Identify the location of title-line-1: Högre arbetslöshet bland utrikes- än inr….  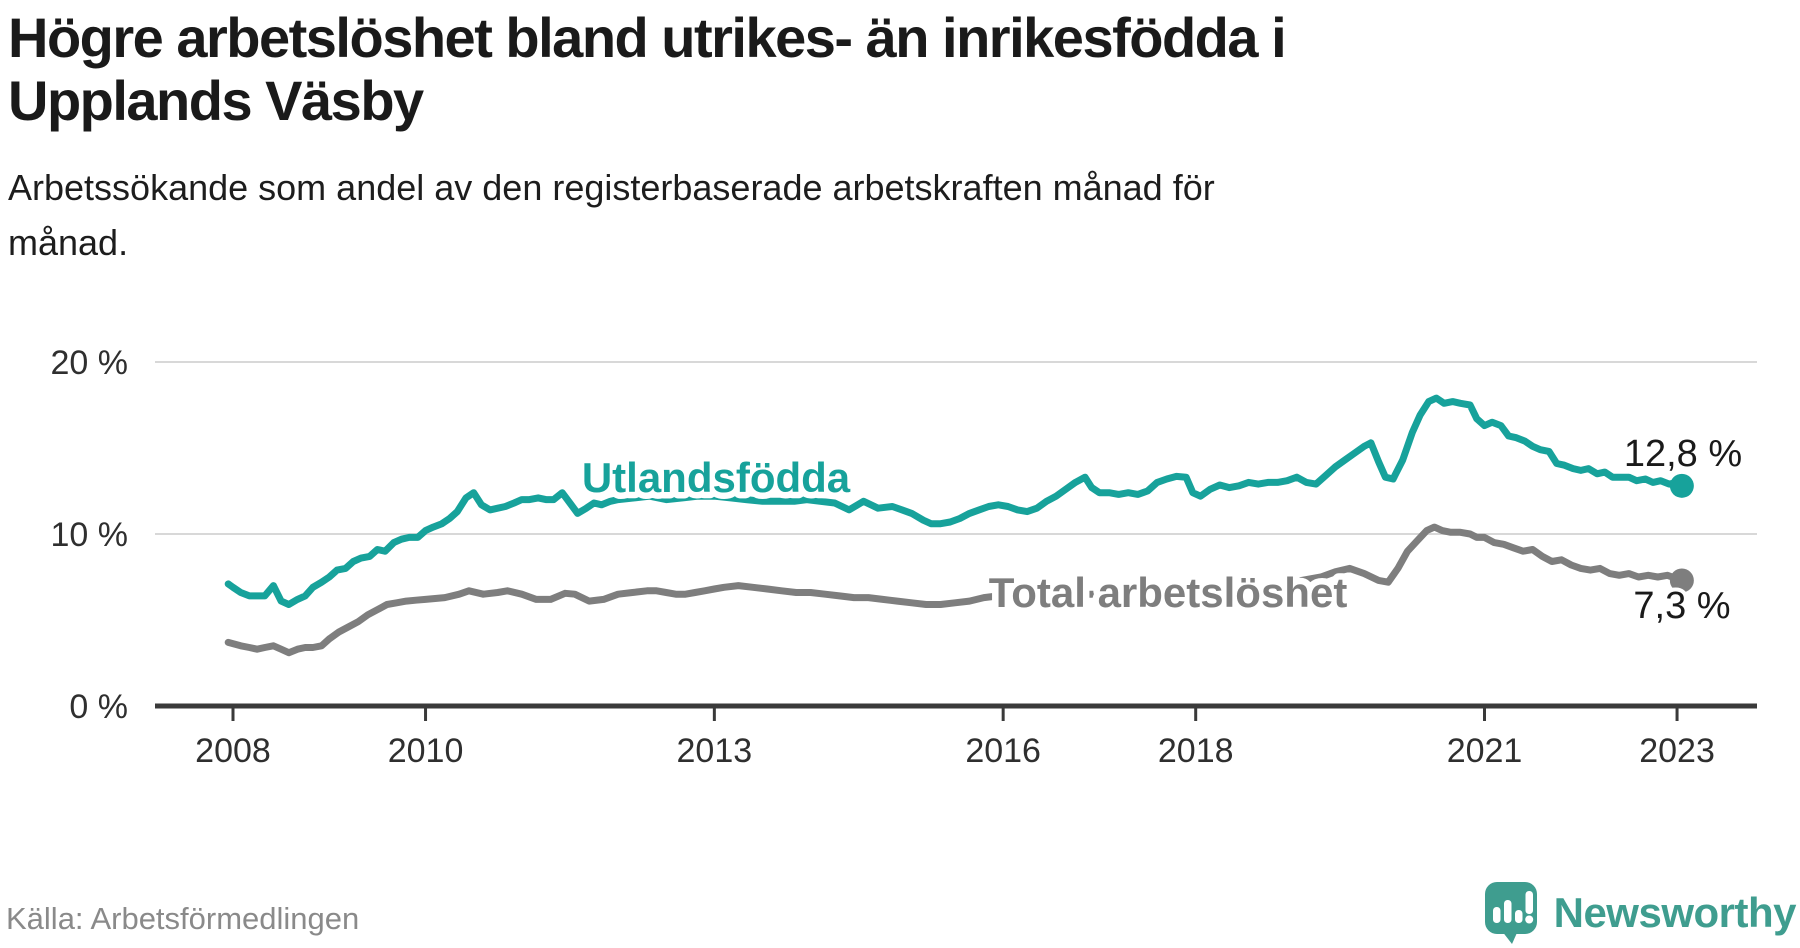
(647, 37).